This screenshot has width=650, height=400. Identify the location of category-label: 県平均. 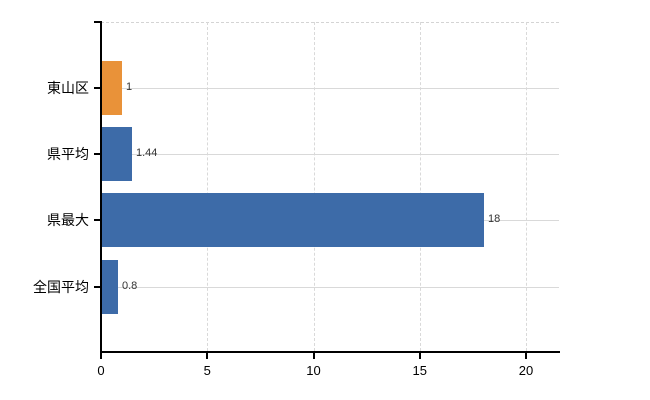
(68, 154).